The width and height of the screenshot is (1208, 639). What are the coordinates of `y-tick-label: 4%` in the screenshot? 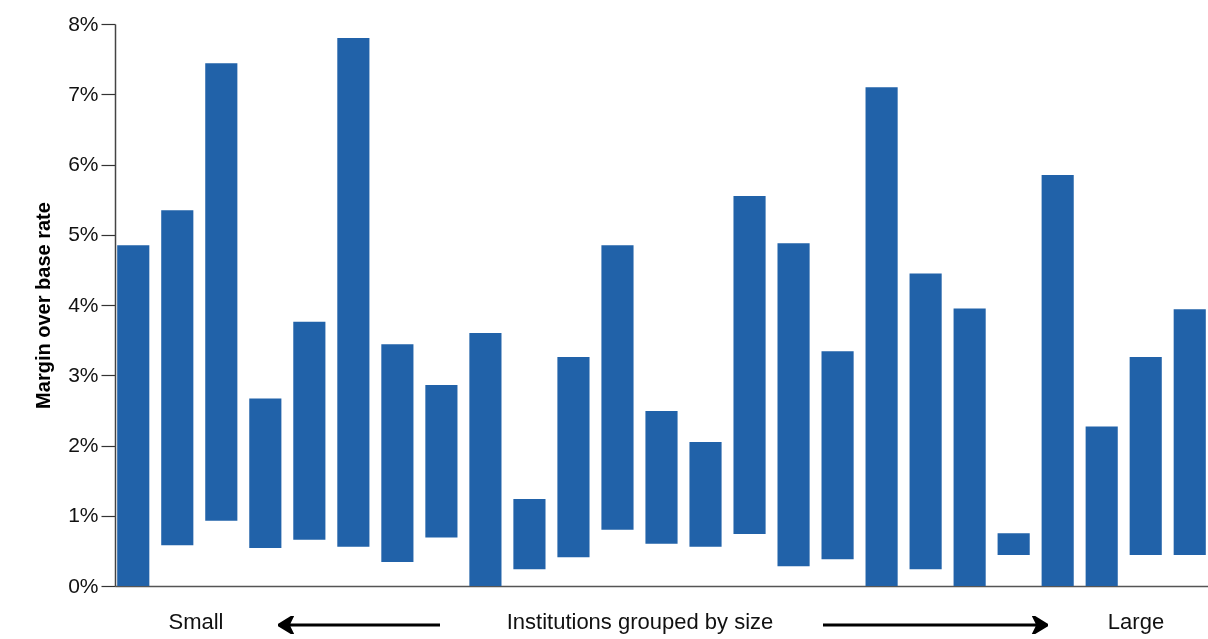 It's located at (83, 304).